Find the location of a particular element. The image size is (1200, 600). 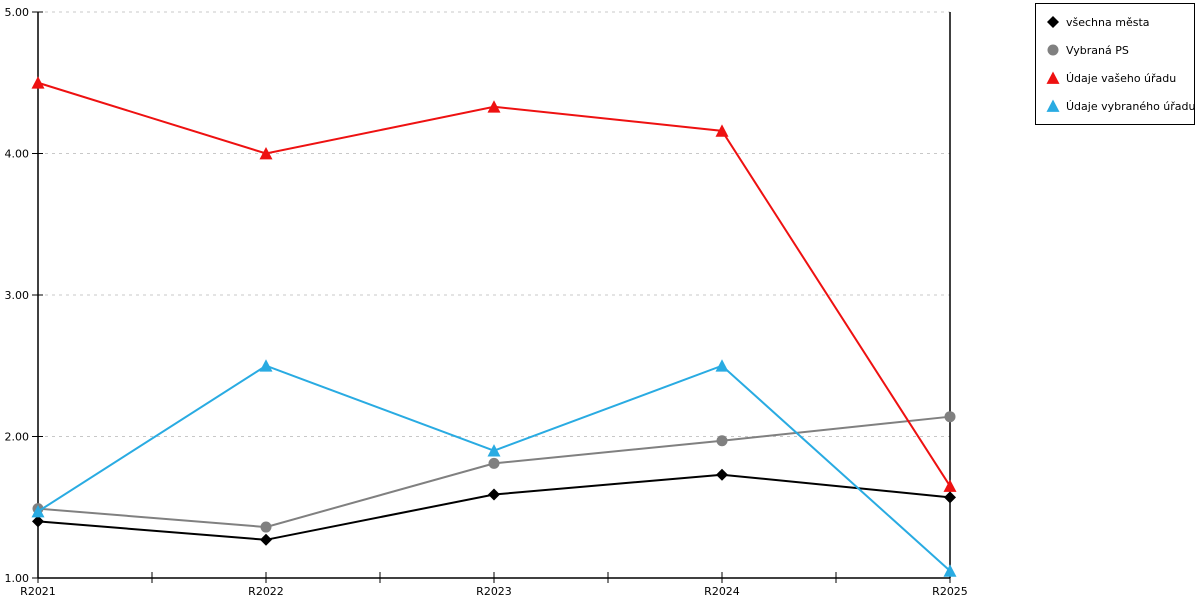

legend-entry: Vybraná PS is located at coordinates (1116, 50).